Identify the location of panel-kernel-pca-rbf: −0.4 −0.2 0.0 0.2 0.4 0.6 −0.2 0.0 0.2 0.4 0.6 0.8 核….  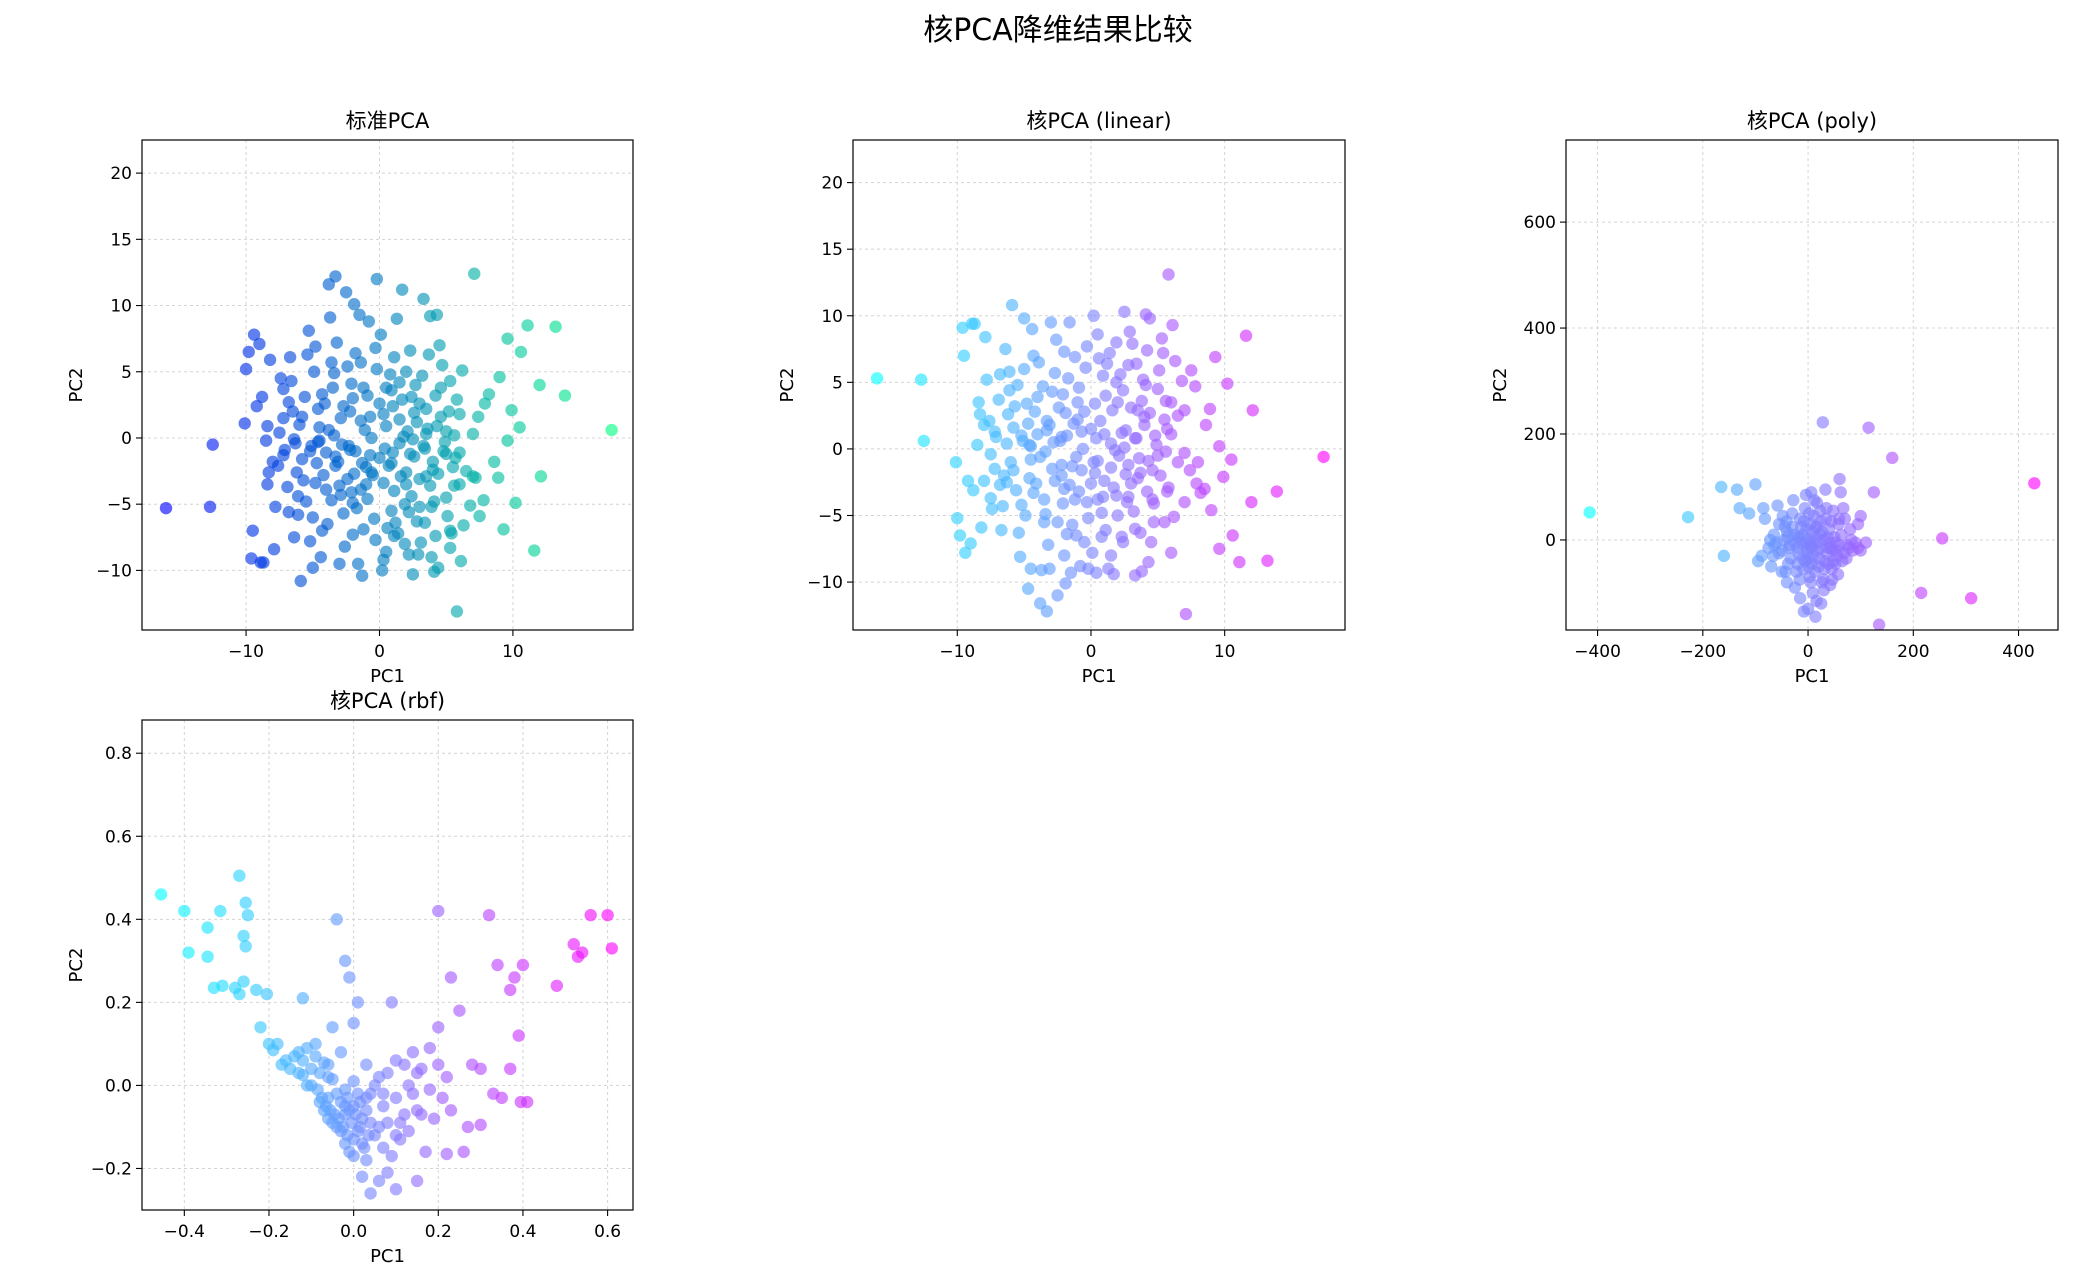
(350, 976).